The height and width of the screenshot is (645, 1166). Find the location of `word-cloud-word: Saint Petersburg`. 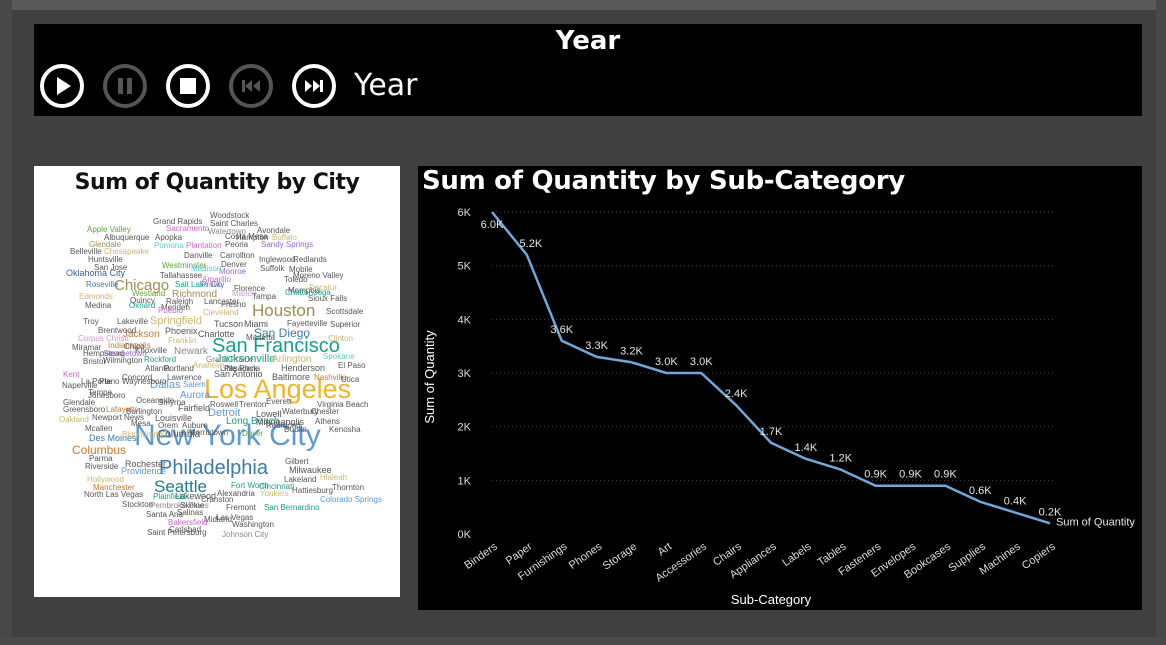

word-cloud-word: Saint Petersburg is located at coordinates (177, 532).